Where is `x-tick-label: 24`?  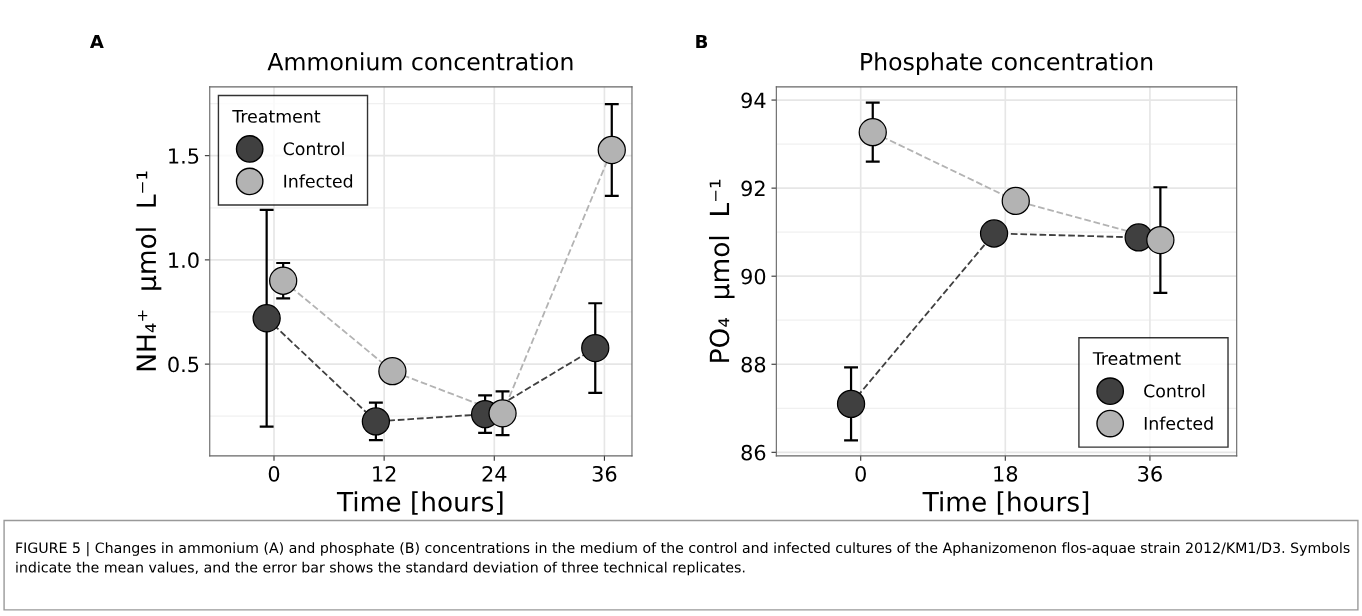 x-tick-label: 24 is located at coordinates (494, 473).